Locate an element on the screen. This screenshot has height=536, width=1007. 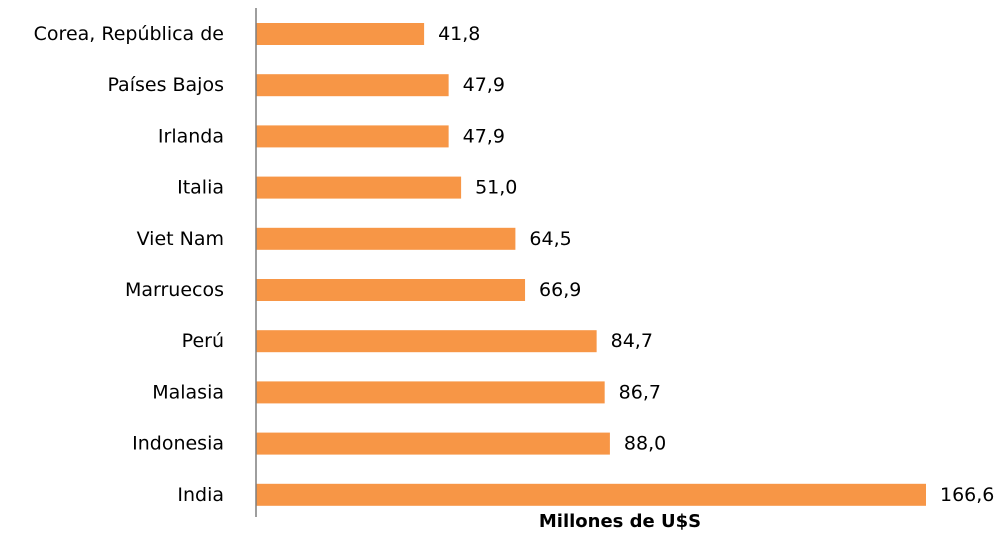
category-label: Perú is located at coordinates (203, 341).